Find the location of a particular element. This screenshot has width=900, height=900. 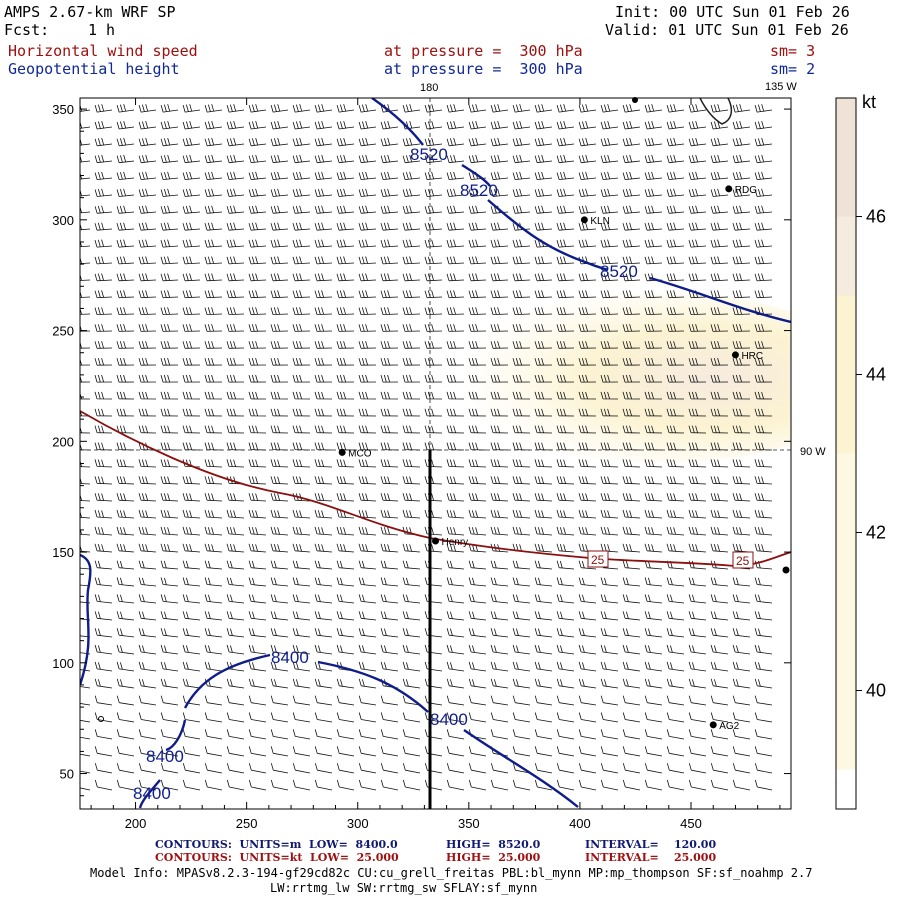

field1-name: Horizontal wind speed is located at coordinates (103, 51).